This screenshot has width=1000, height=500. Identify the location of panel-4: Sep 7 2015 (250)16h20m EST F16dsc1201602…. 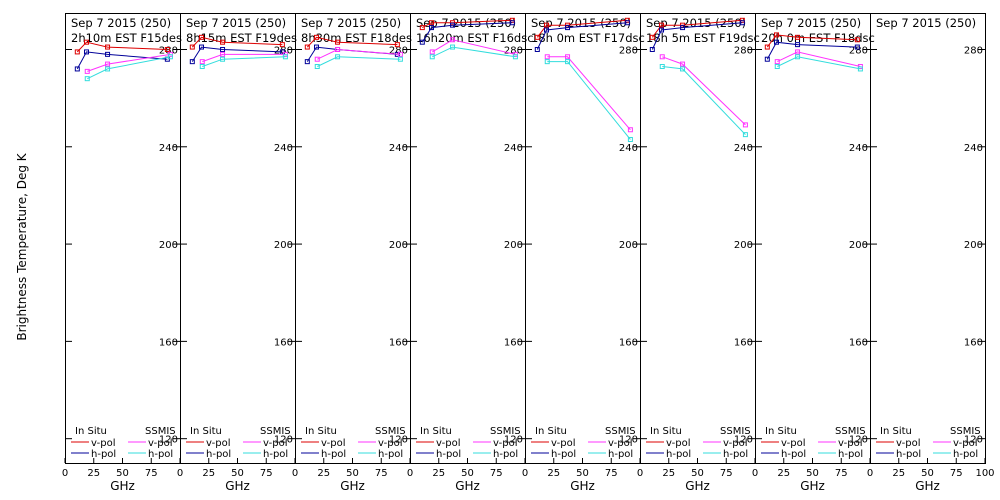
(470, 253).